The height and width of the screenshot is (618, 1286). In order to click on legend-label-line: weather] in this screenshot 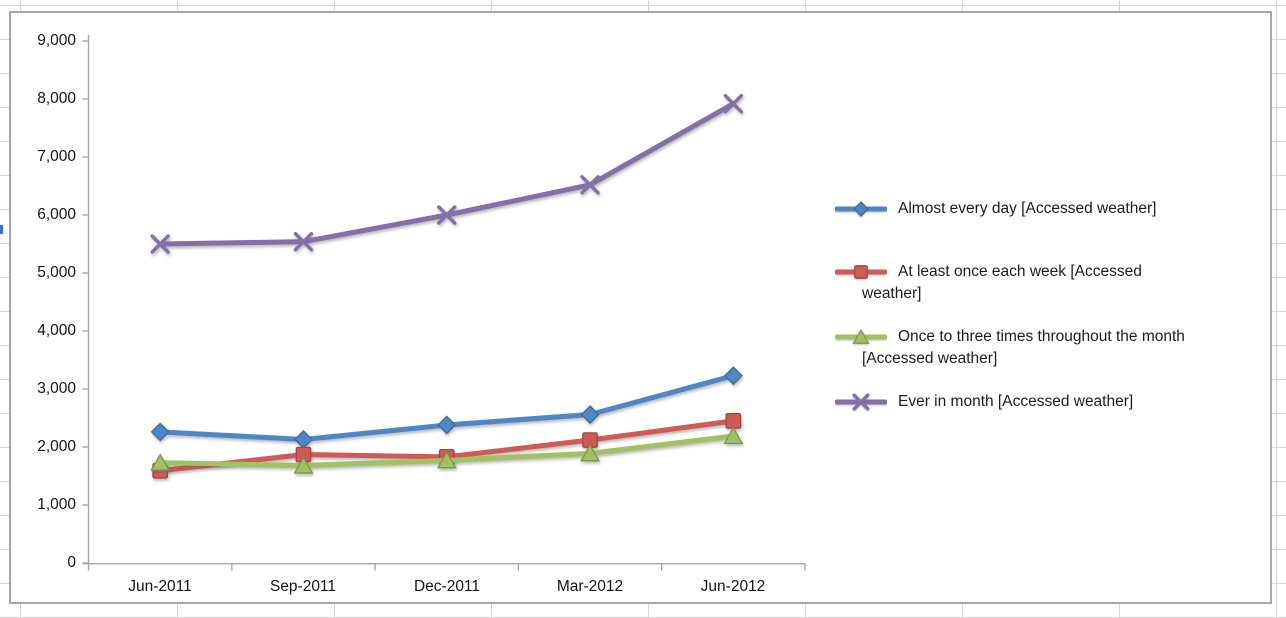, I will do `click(892, 293)`.